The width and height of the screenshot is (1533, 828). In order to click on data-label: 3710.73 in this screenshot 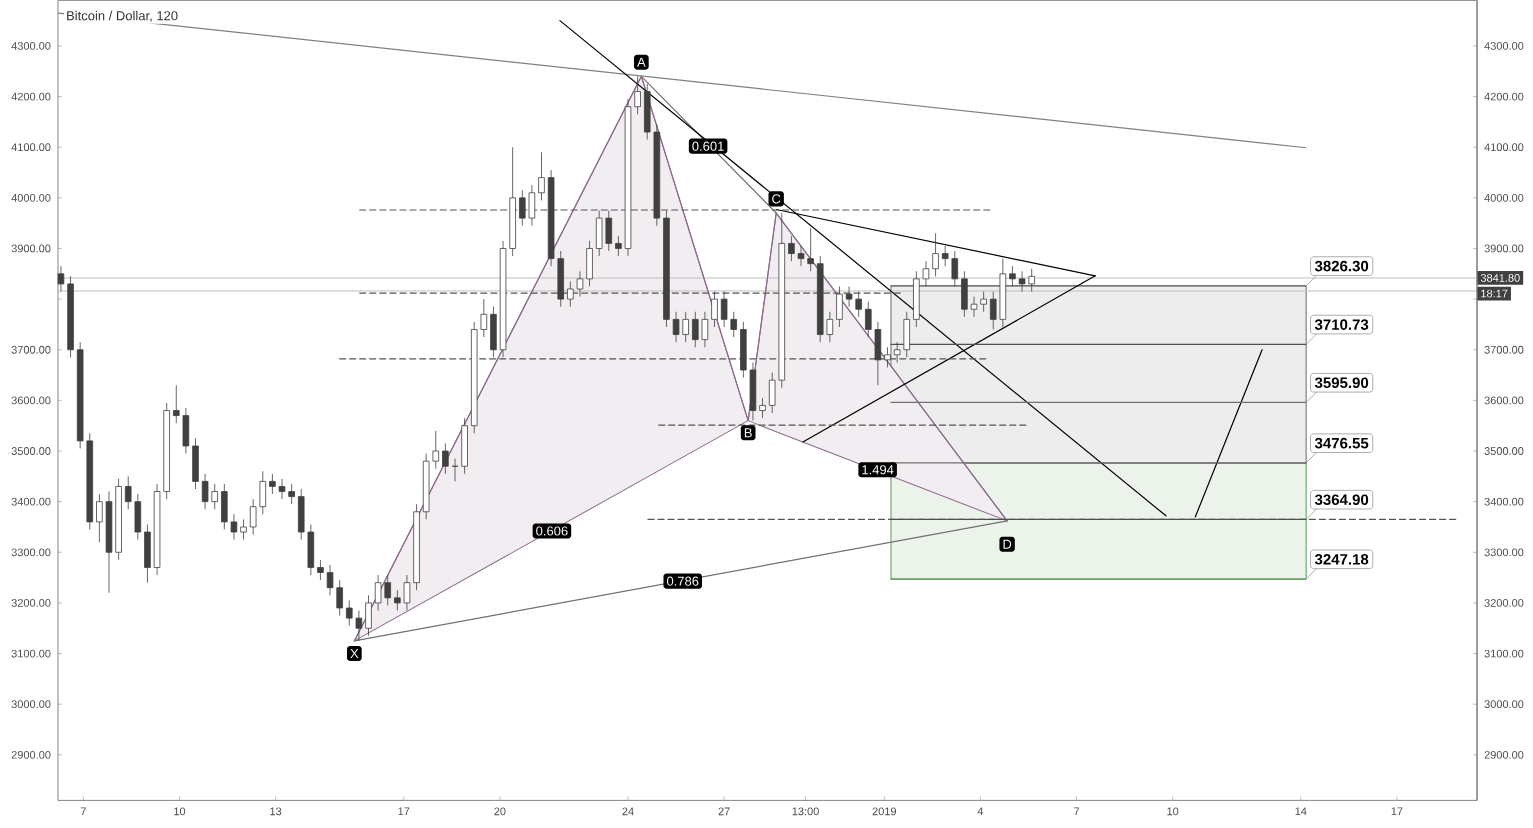, I will do `click(1341, 324)`.